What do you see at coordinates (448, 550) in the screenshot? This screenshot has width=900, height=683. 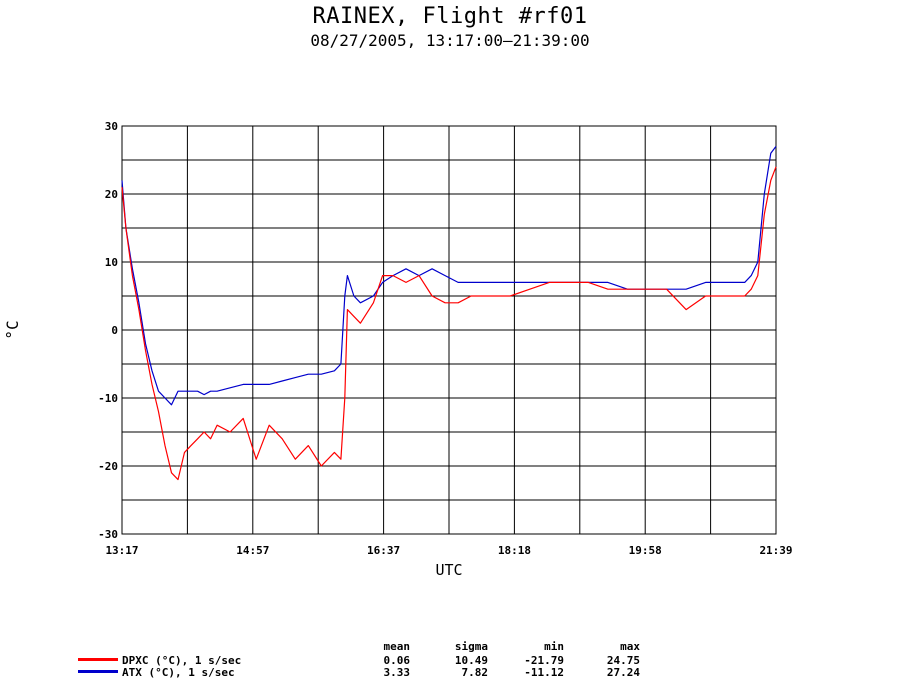 I see `x-tick-labels: 13:17 14:57 16:37 18:18 19:58 21:39` at bounding box center [448, 550].